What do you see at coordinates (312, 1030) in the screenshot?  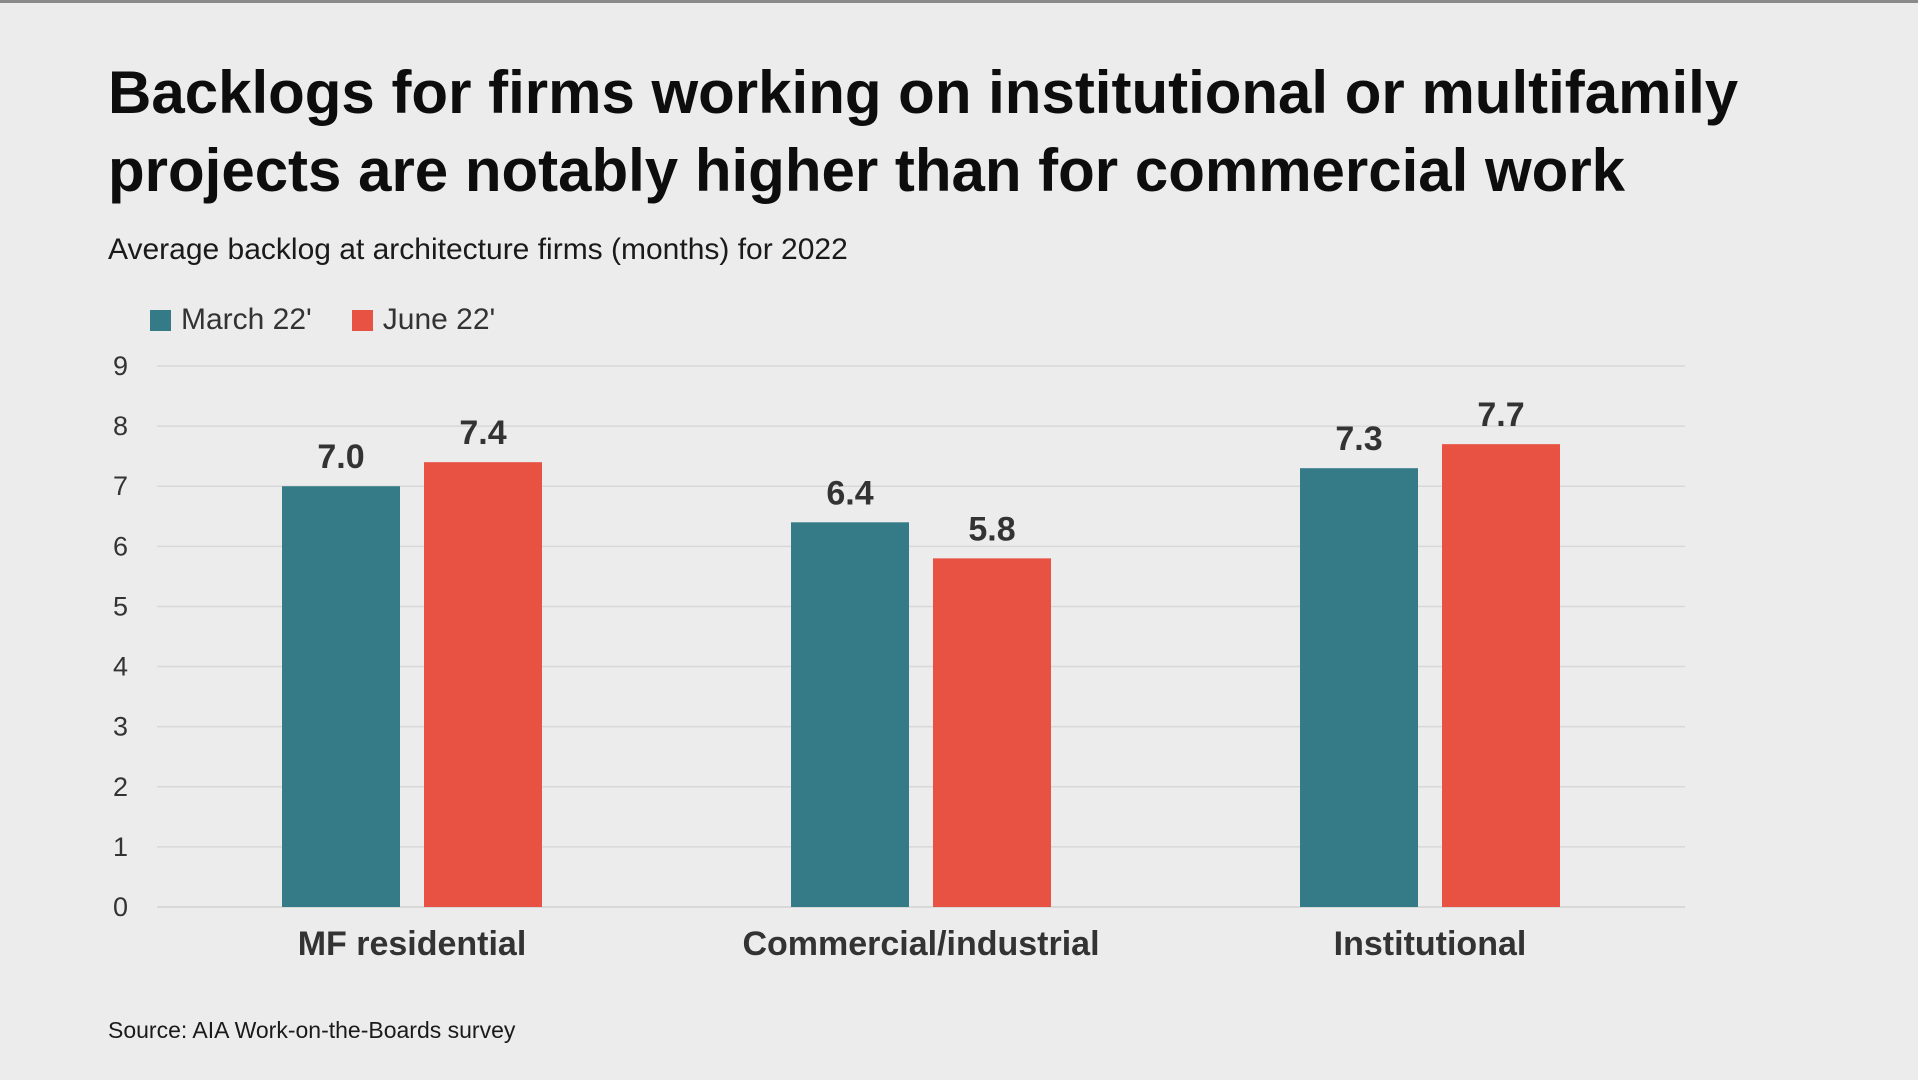 I see `source-note: Source: AIA Work-on-the-Boards survey` at bounding box center [312, 1030].